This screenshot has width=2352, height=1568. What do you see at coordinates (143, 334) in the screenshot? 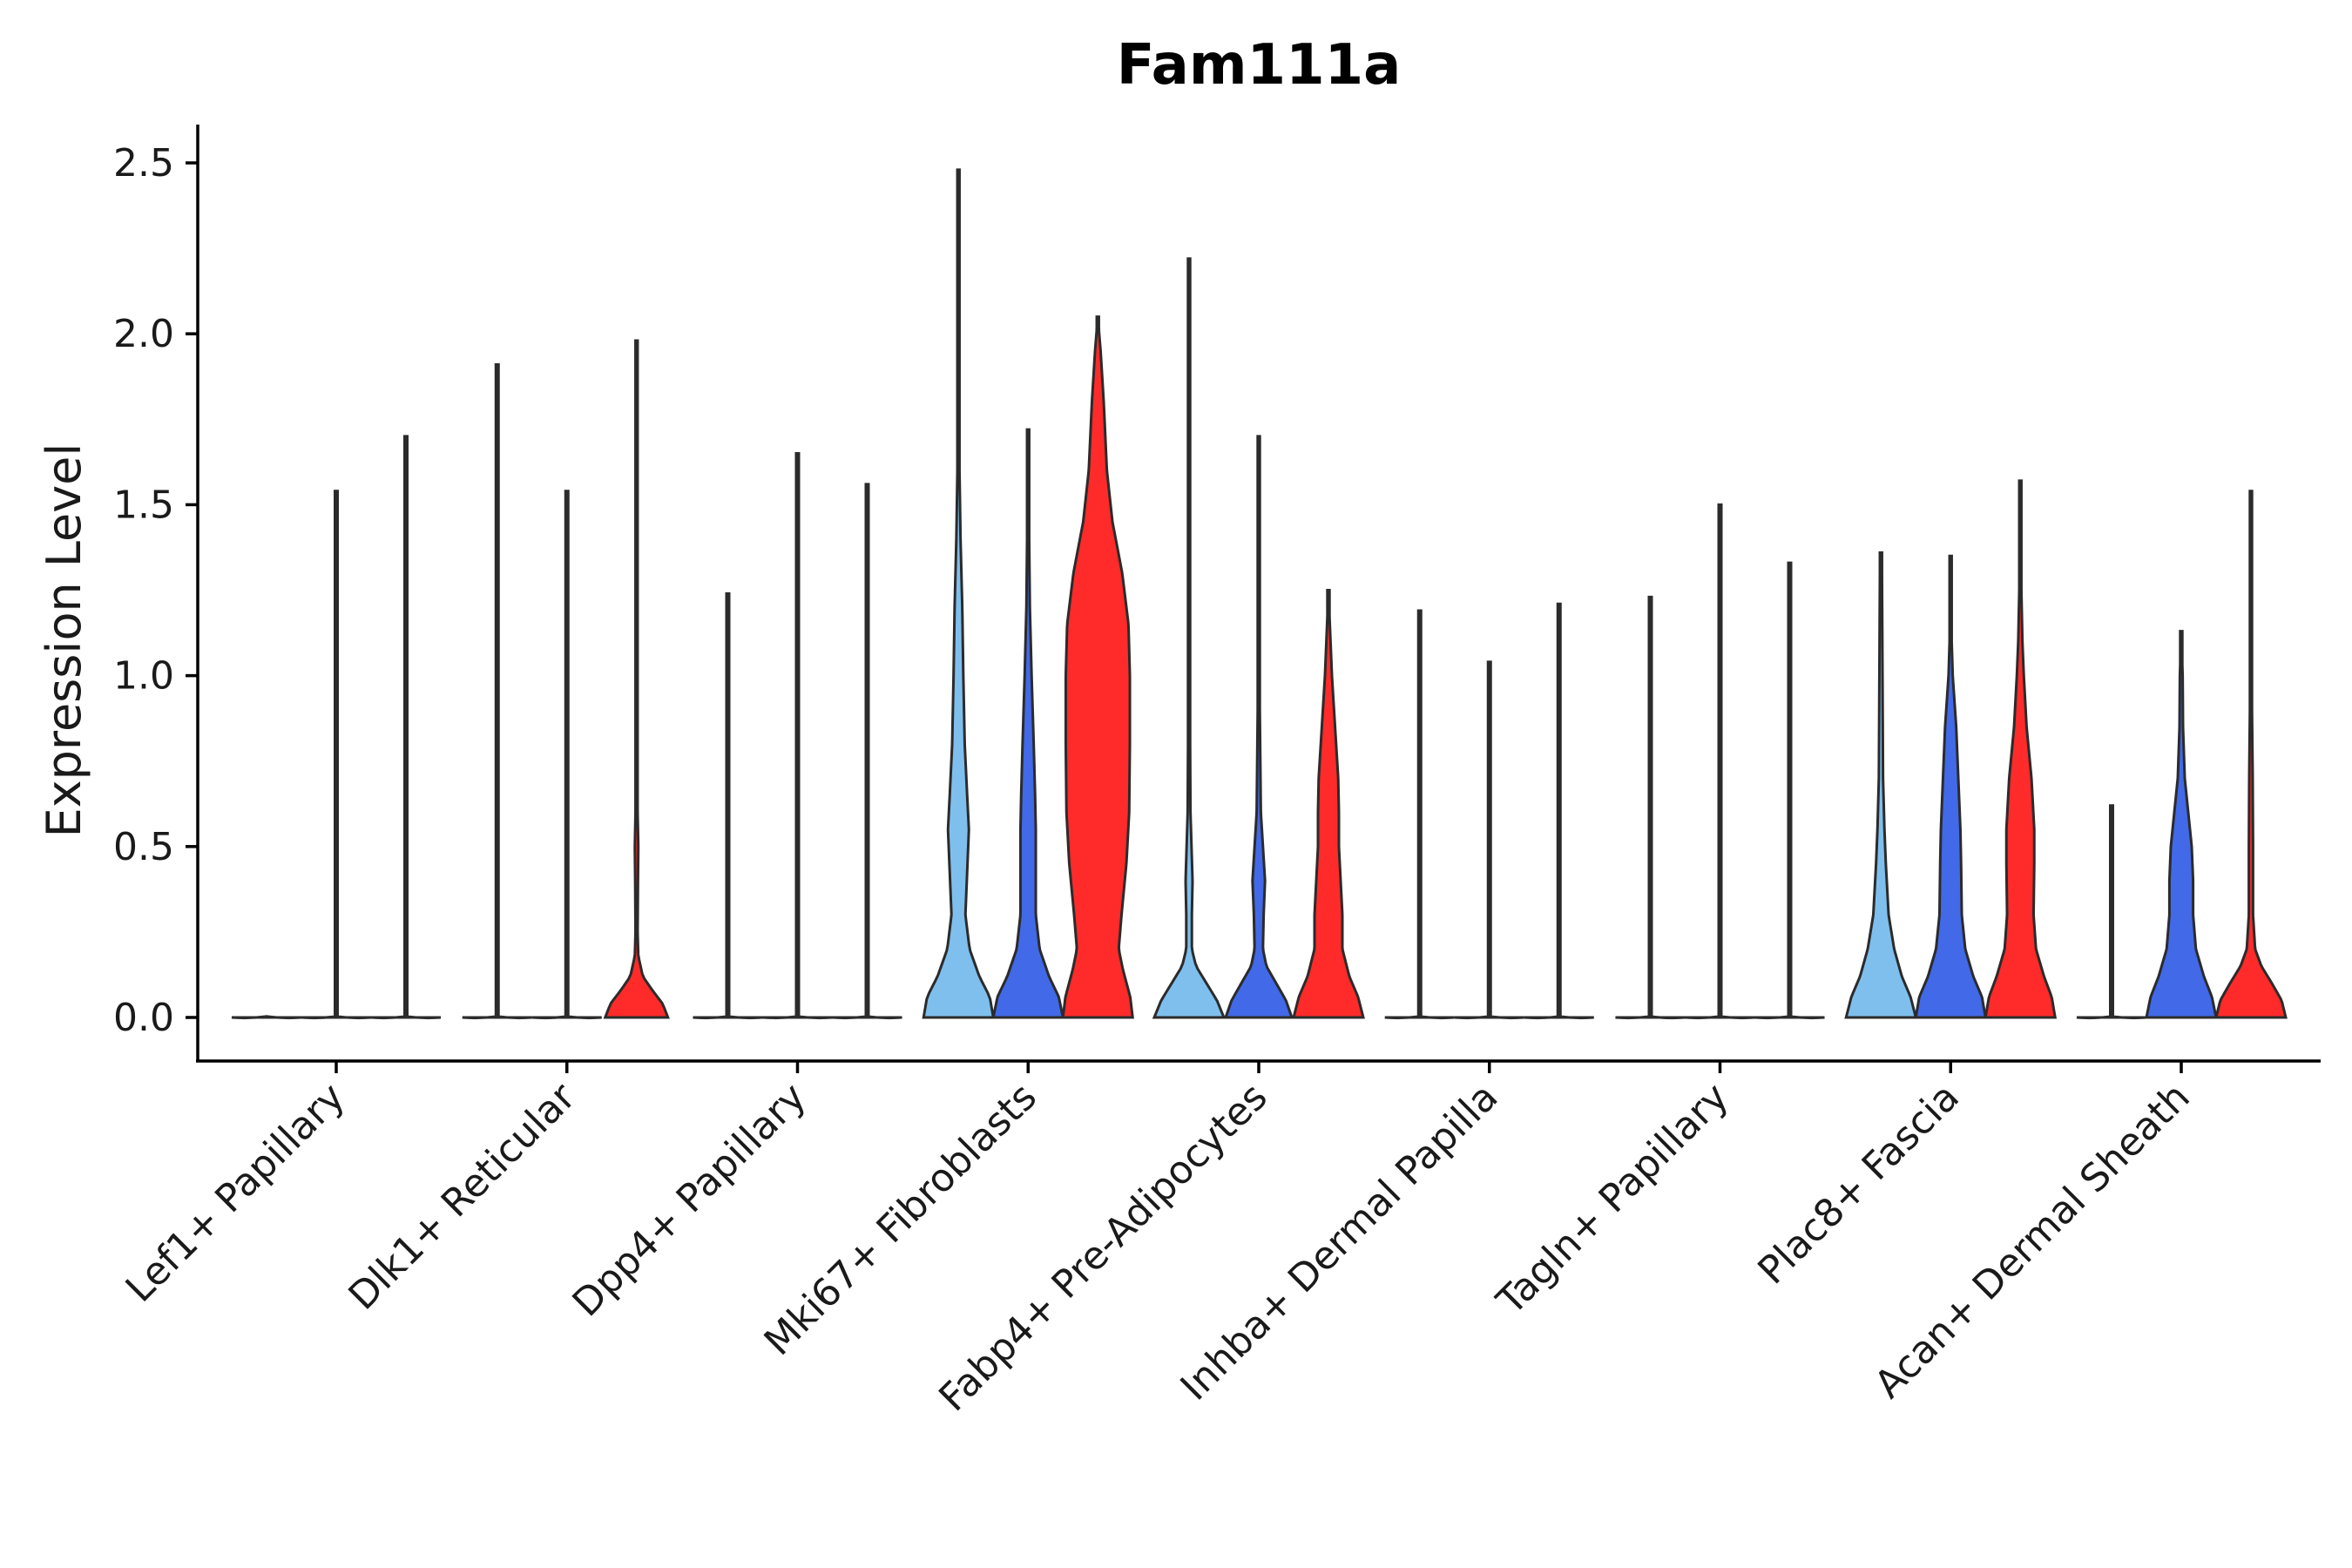
I see `y-tick-label: 2.0` at bounding box center [143, 334].